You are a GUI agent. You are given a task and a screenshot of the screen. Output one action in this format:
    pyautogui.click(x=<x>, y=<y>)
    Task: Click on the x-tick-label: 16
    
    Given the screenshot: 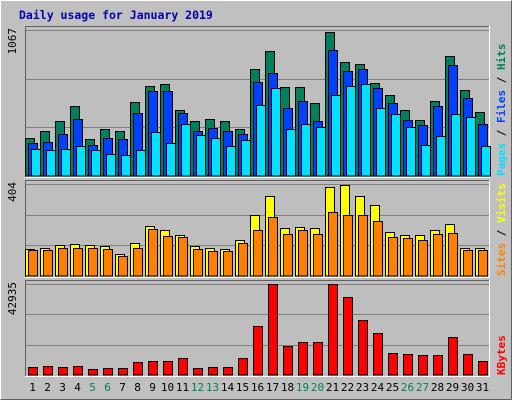 What is the action you would take?
    pyautogui.click(x=257, y=387)
    